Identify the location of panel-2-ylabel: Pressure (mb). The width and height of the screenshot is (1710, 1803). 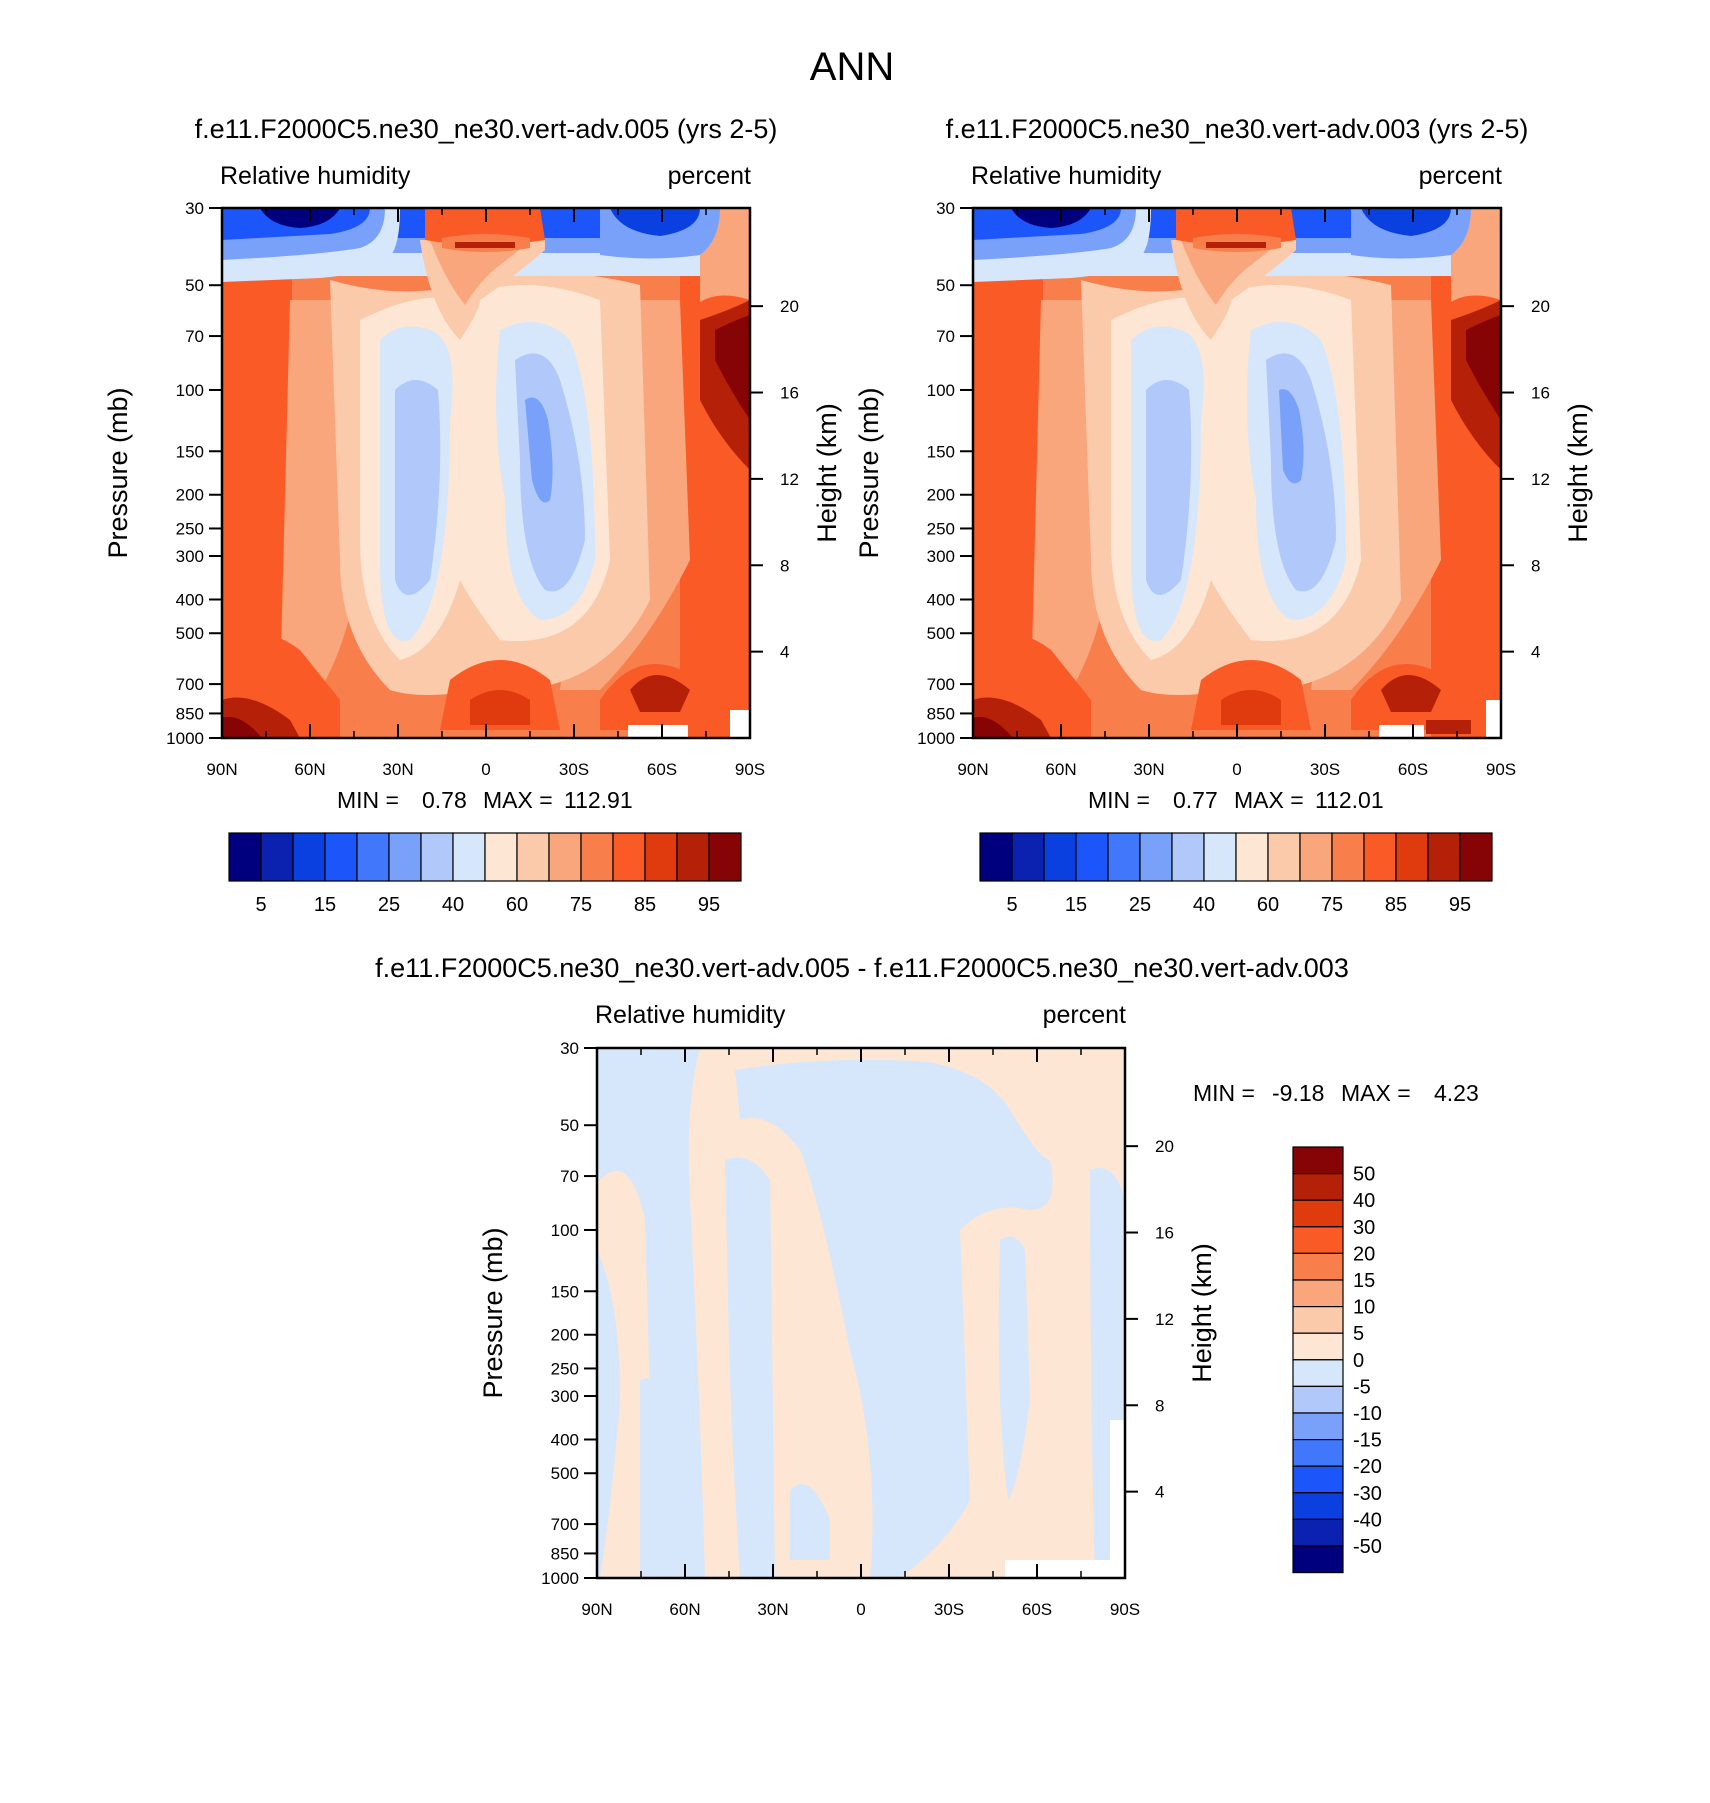
(869, 472).